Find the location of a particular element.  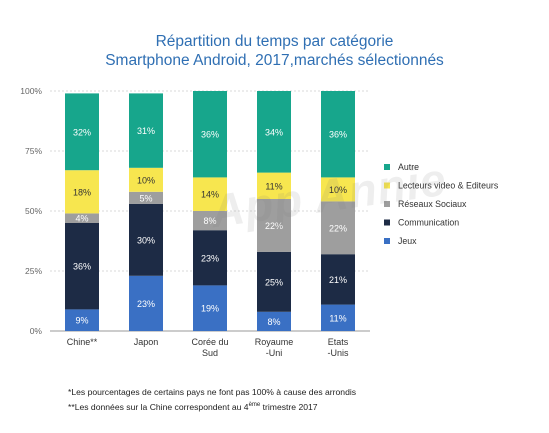

data-label: 25% is located at coordinates (274, 282).